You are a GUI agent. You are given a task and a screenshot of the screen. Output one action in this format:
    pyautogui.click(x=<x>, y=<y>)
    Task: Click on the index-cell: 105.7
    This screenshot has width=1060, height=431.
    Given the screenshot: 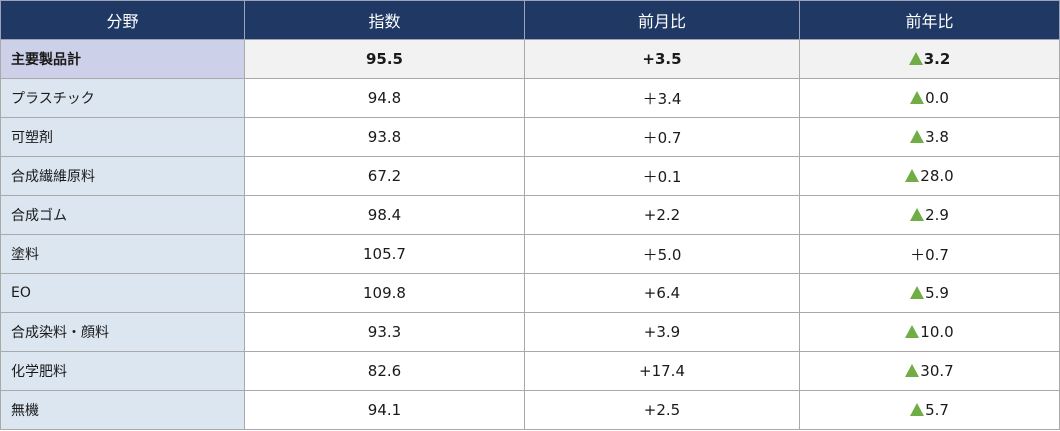 What is the action you would take?
    pyautogui.click(x=384, y=254)
    